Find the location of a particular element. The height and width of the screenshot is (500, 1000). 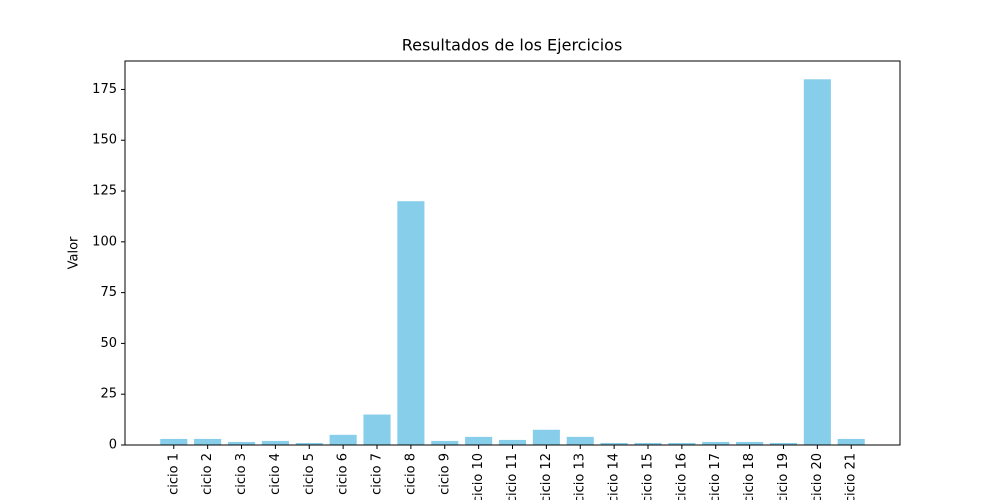

y-tick-label: 25 is located at coordinates (108, 394).